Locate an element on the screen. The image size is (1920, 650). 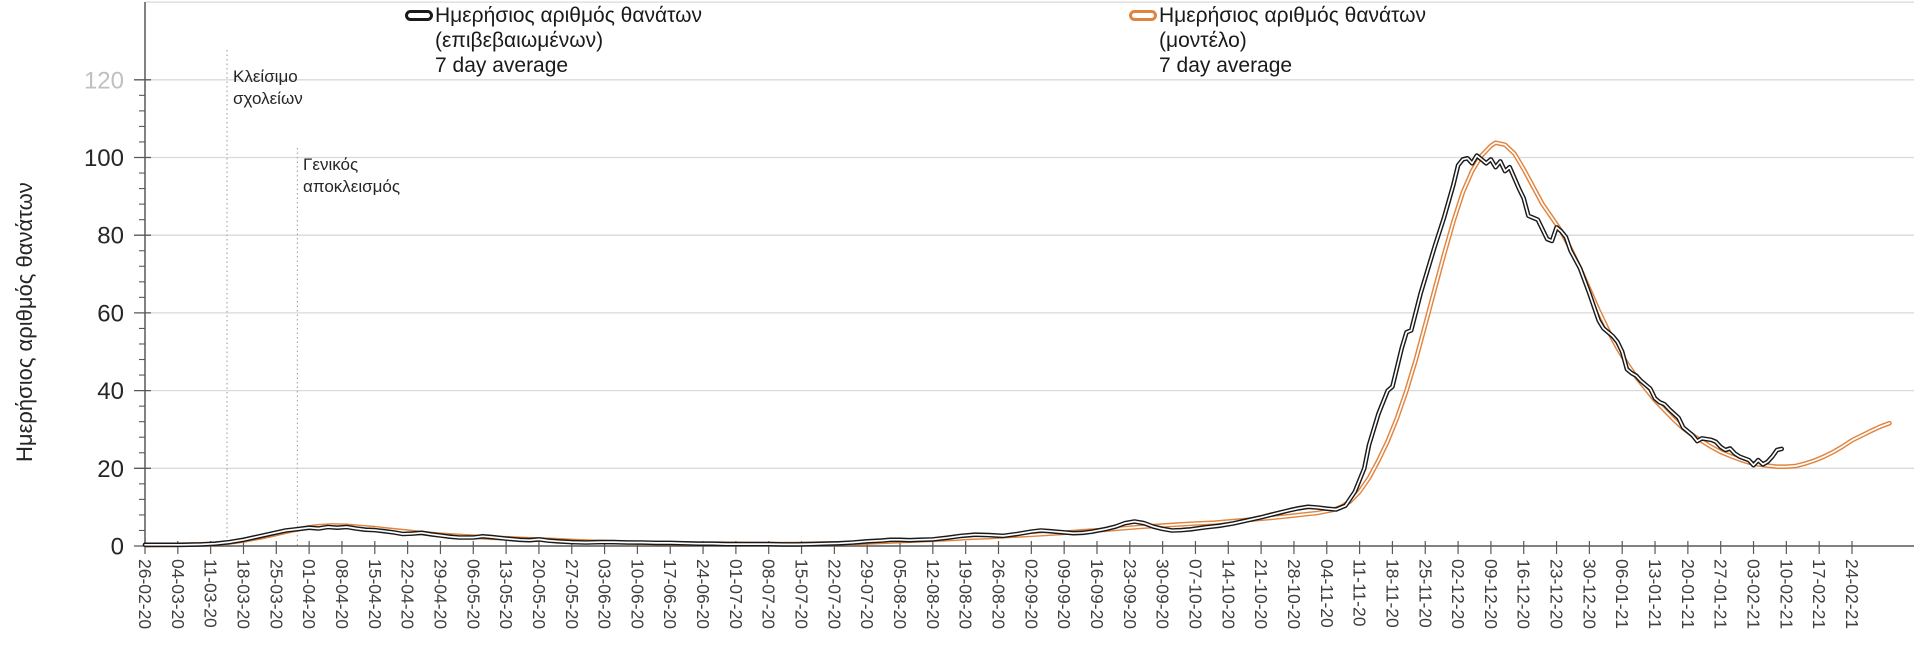
x-tick-label: 13-05-20 is located at coordinates (506, 594).